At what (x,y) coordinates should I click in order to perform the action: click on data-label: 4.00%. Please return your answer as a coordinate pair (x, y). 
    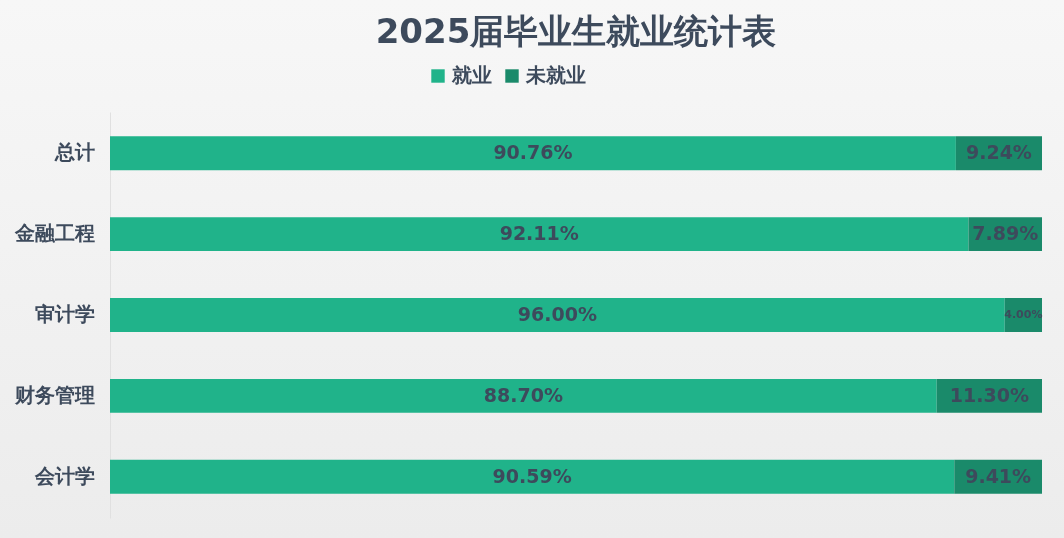
    Looking at the image, I should click on (1023, 314).